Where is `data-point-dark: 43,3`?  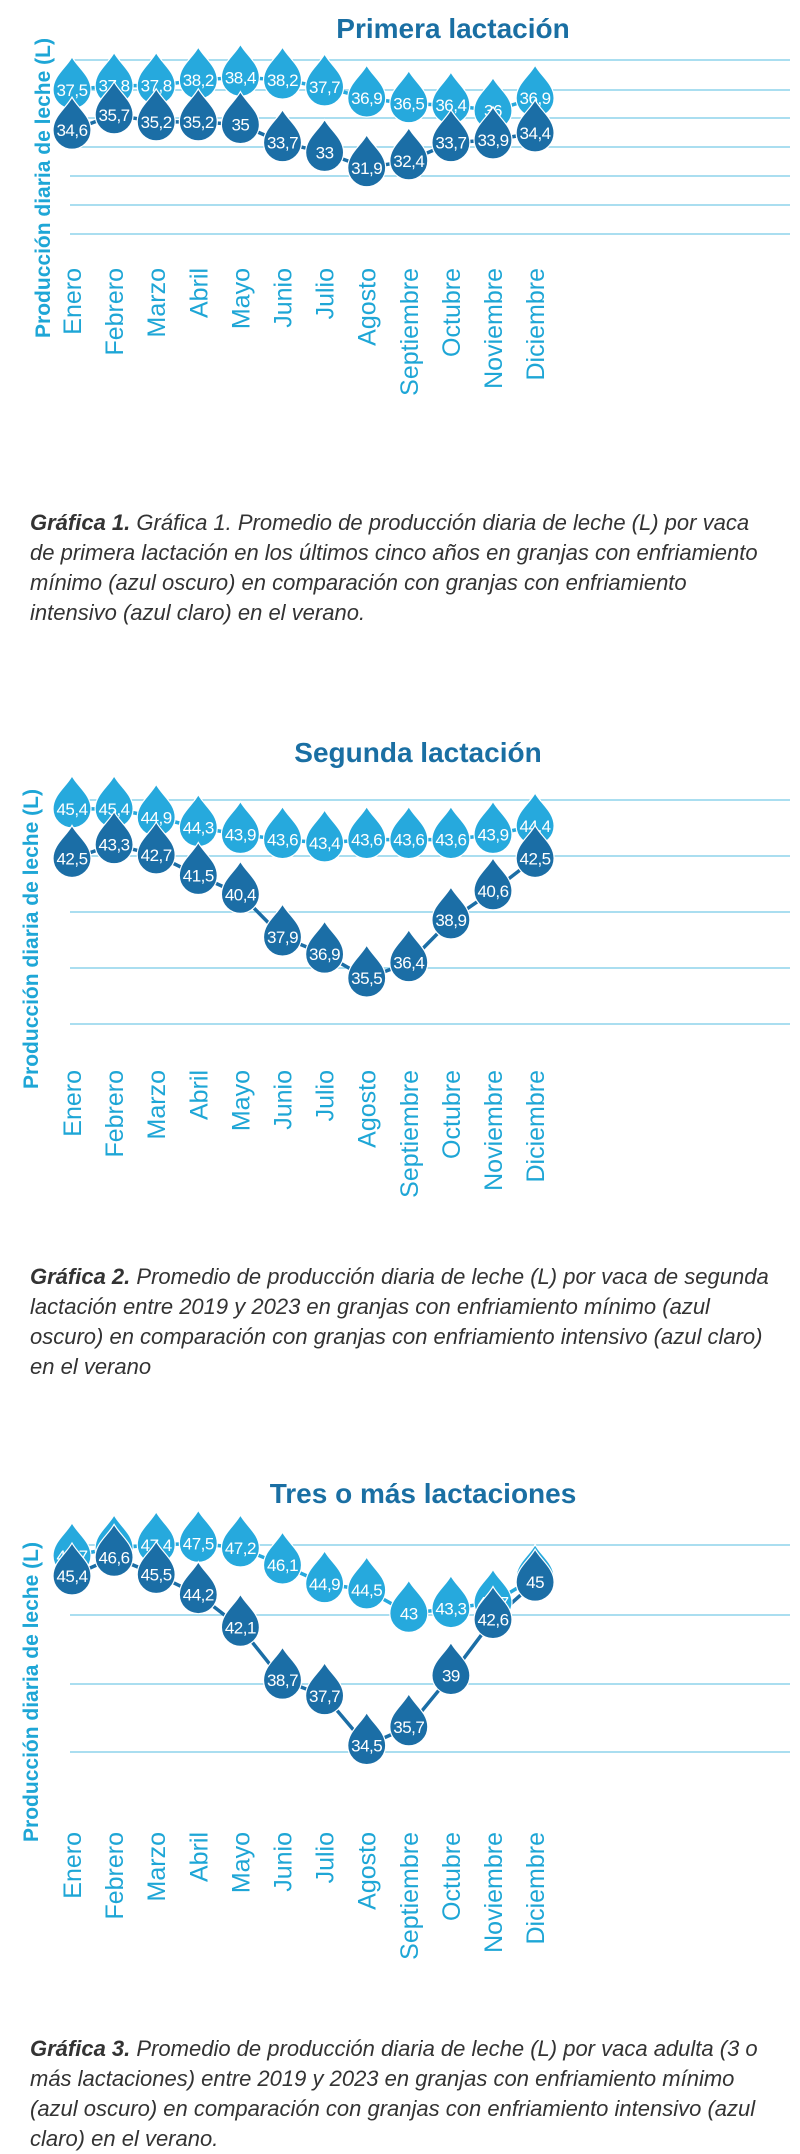
data-point-dark: 43,3 is located at coordinates (114, 837).